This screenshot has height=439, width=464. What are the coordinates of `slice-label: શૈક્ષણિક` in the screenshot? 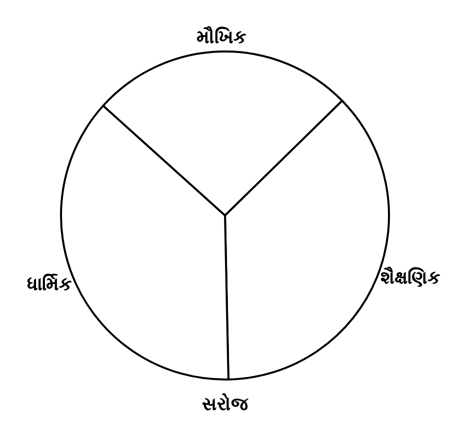 It's located at (410, 277).